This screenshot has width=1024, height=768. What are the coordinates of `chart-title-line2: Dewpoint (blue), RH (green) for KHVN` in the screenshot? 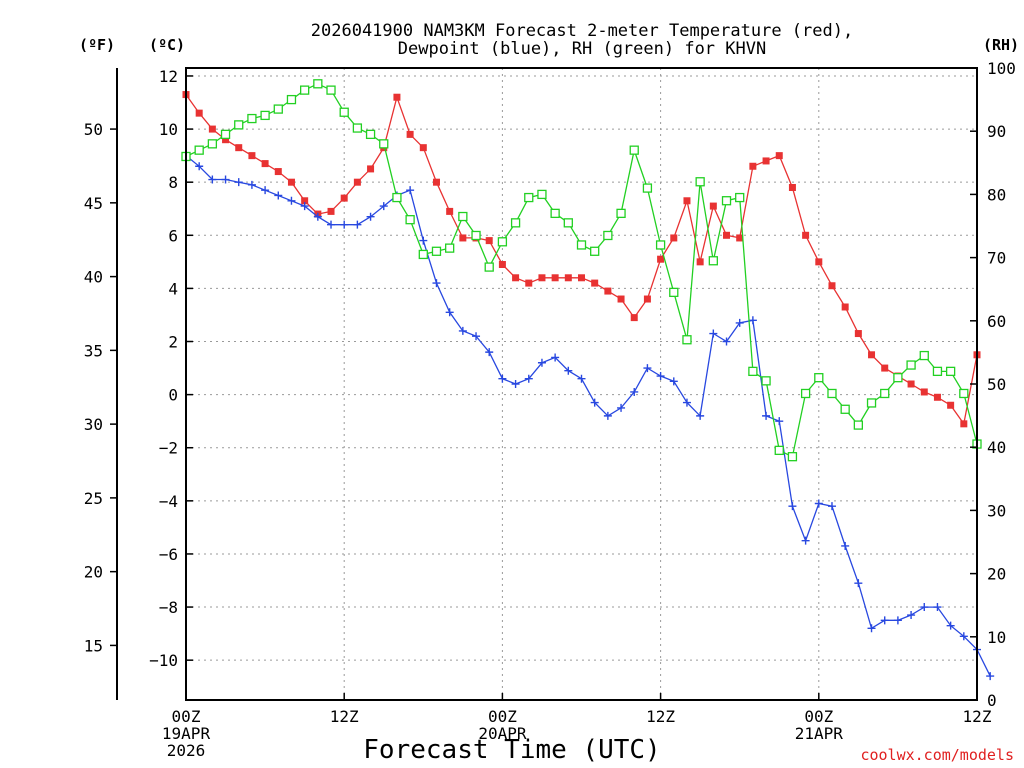 It's located at (582, 49).